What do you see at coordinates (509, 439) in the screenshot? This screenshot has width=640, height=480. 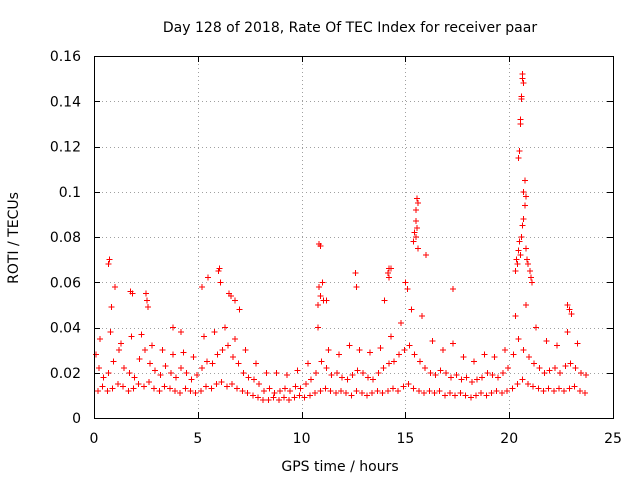 I see `x-tick-label-4: 20` at bounding box center [509, 439].